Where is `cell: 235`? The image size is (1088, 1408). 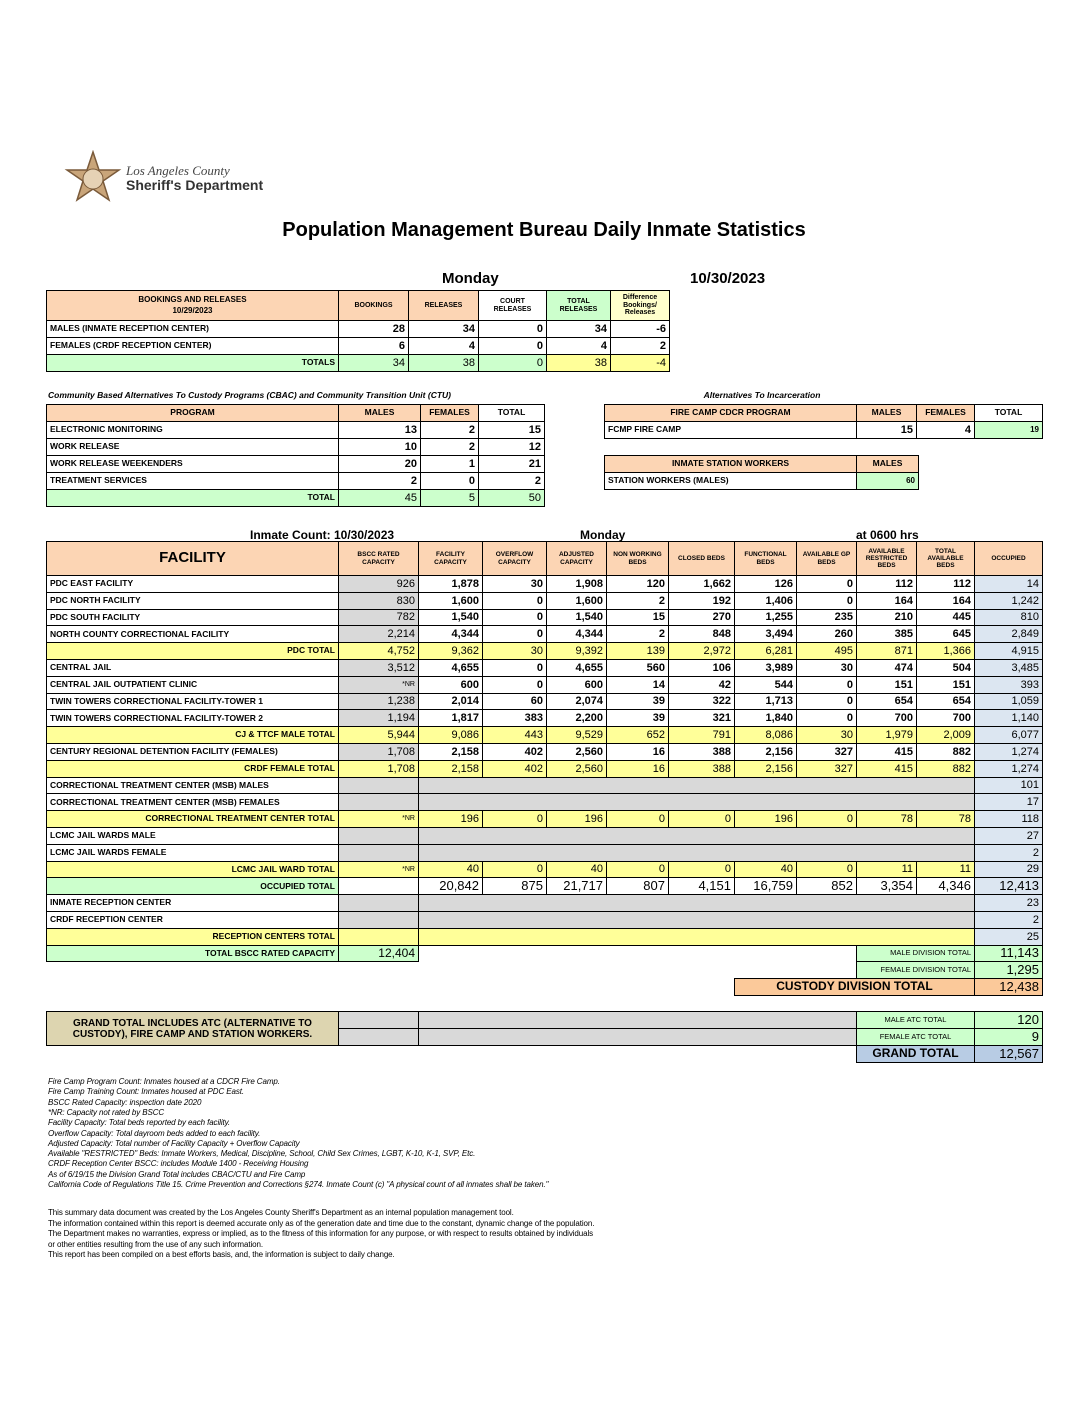
cell: 235 is located at coordinates (826, 617).